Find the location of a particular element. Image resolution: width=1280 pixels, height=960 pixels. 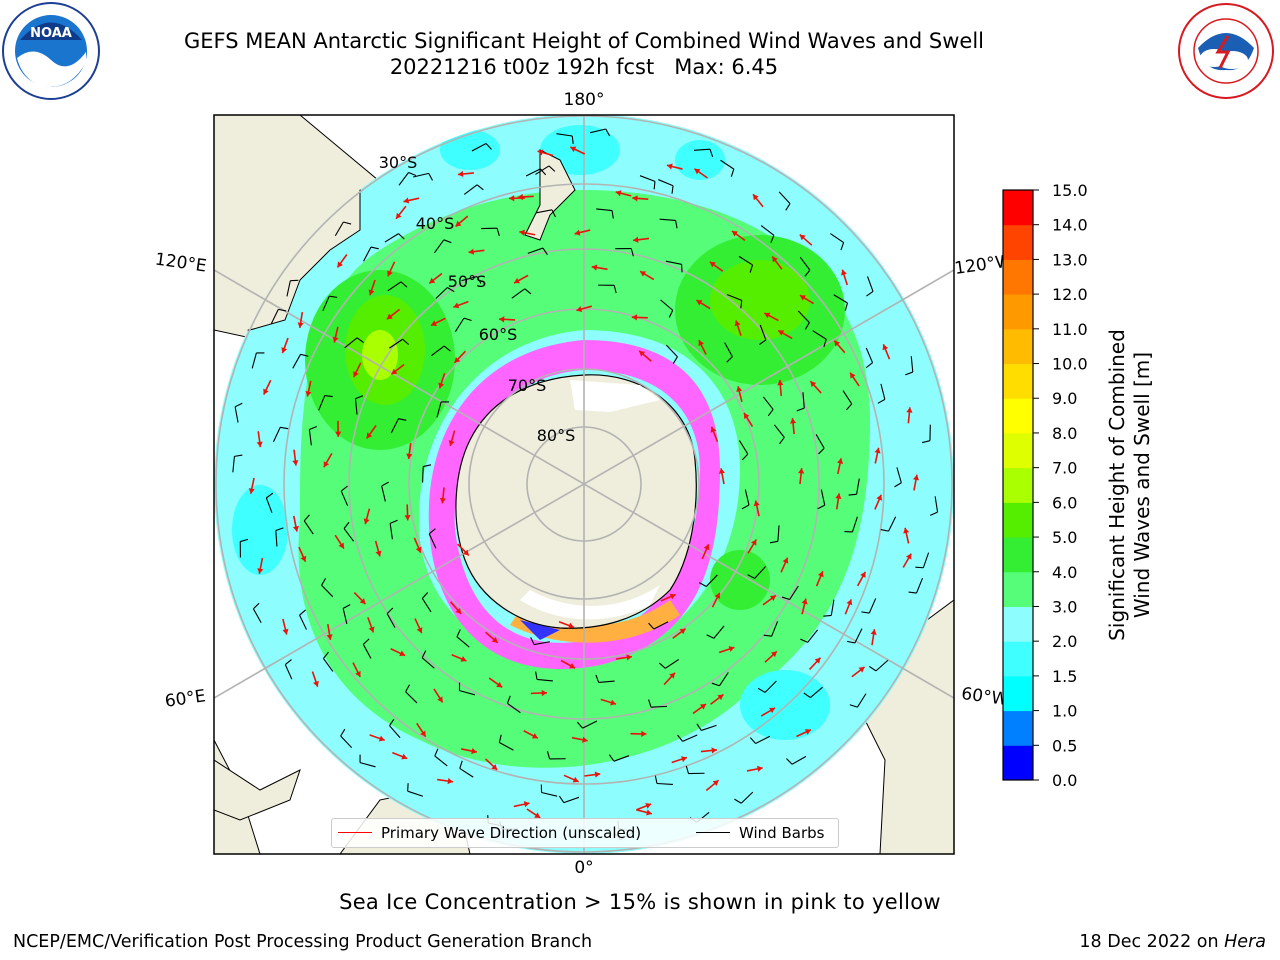

lon-label-60w: 60°W is located at coordinates (984, 697).